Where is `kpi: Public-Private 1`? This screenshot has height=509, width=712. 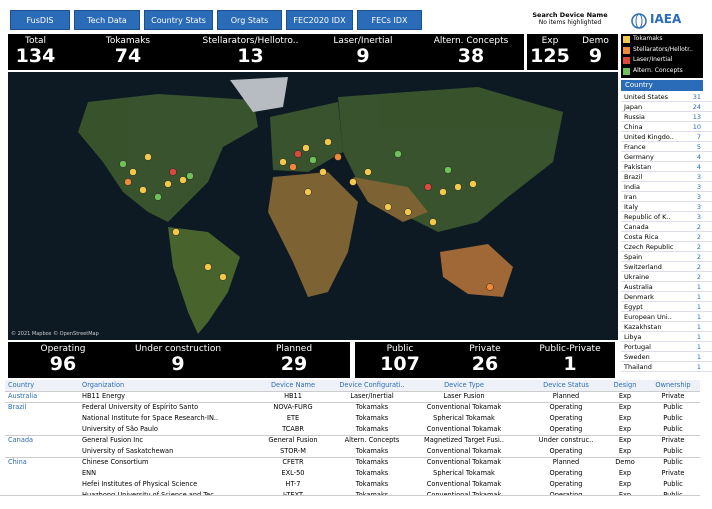
kpi: Public-Private 1 is located at coordinates (570, 360).